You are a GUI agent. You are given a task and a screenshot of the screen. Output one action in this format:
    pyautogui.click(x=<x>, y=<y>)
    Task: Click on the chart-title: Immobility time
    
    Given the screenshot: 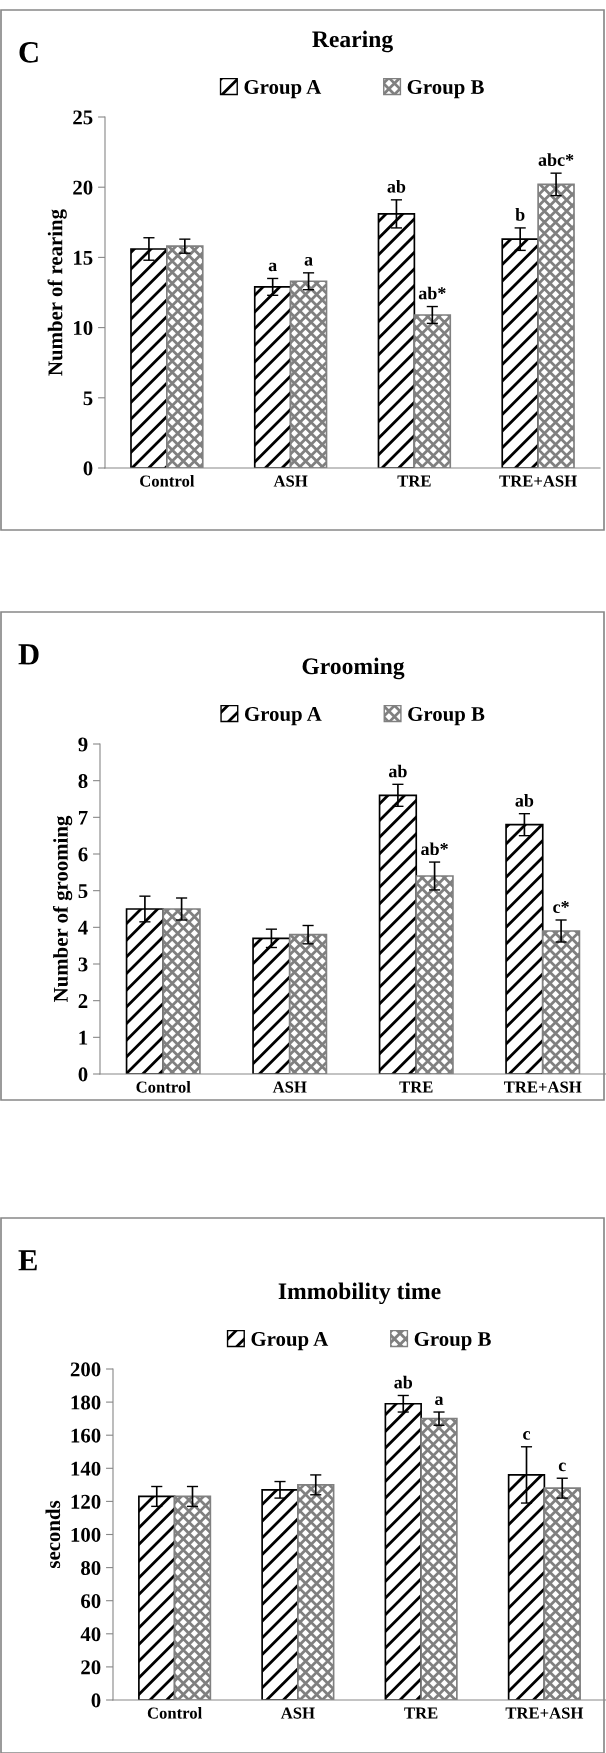 What is the action you would take?
    pyautogui.click(x=359, y=1293)
    